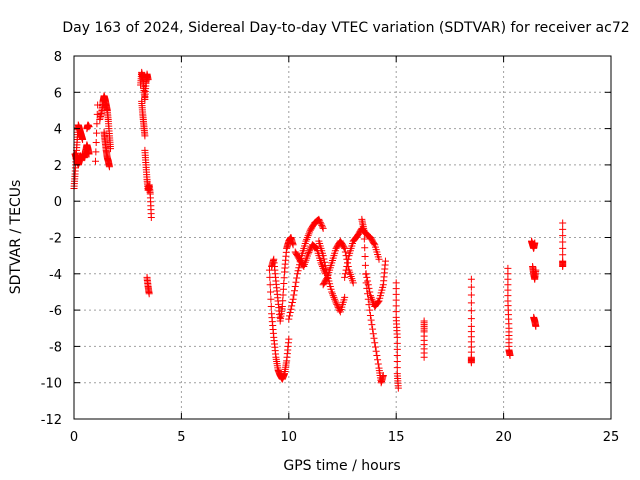  I want to click on y-tick-label: -6, so click(55, 311).